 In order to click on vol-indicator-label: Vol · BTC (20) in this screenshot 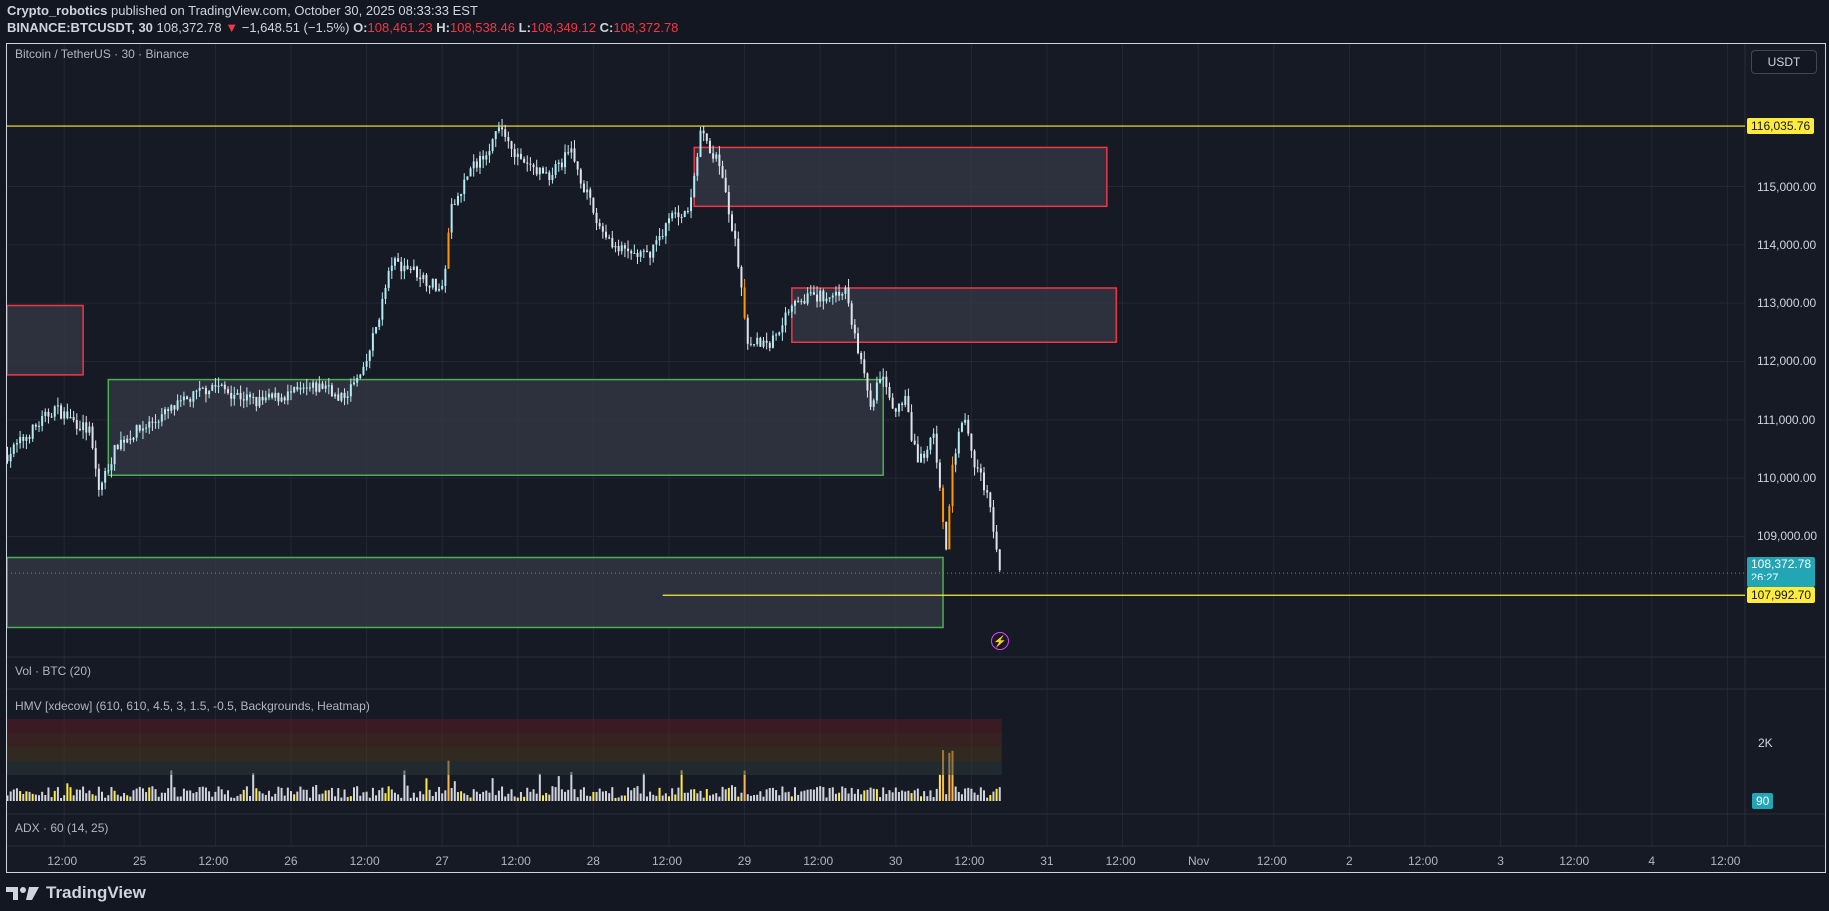, I will do `click(53, 671)`.